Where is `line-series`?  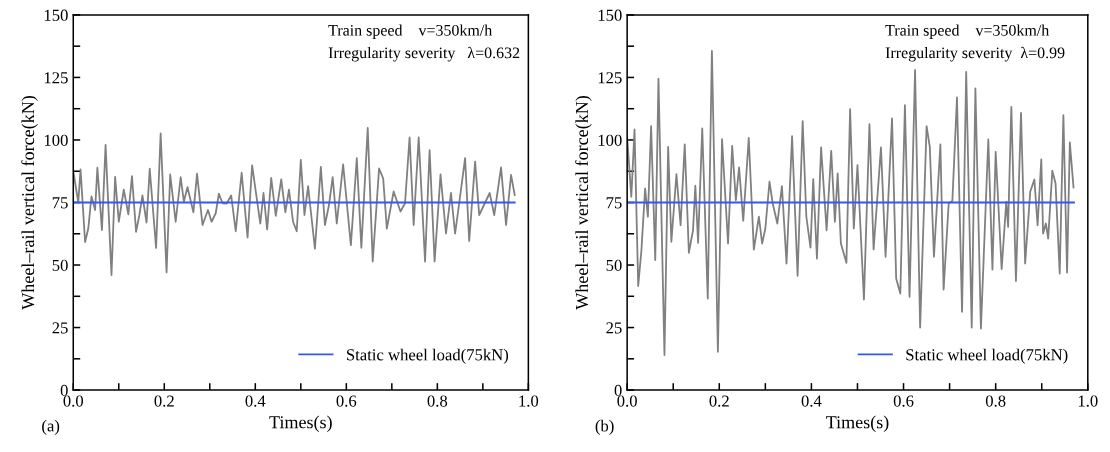 line-series is located at coordinates (294, 201).